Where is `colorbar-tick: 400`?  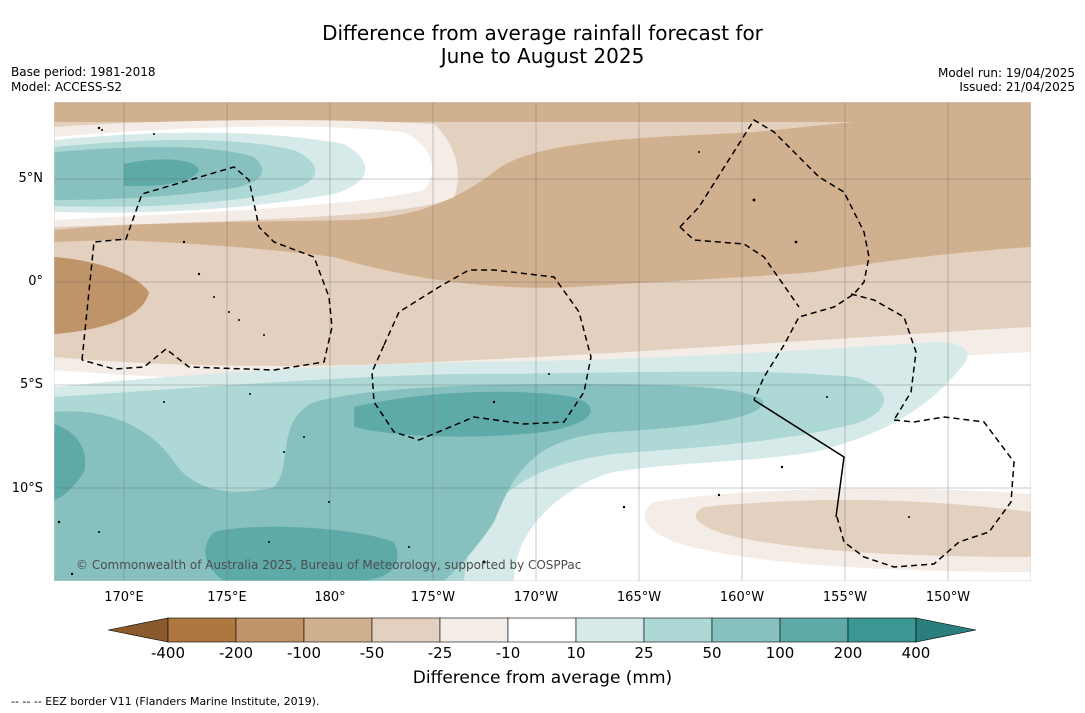 colorbar-tick: 400 is located at coordinates (916, 653).